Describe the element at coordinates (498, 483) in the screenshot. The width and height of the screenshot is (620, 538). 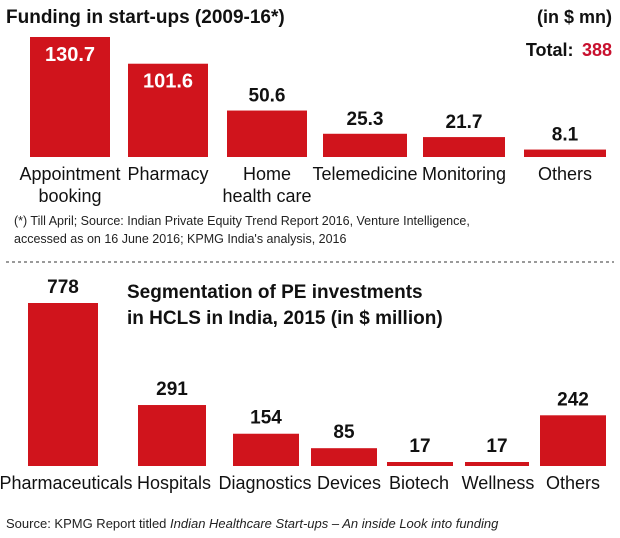
I see `chart2-category-label: Wellness` at that location.